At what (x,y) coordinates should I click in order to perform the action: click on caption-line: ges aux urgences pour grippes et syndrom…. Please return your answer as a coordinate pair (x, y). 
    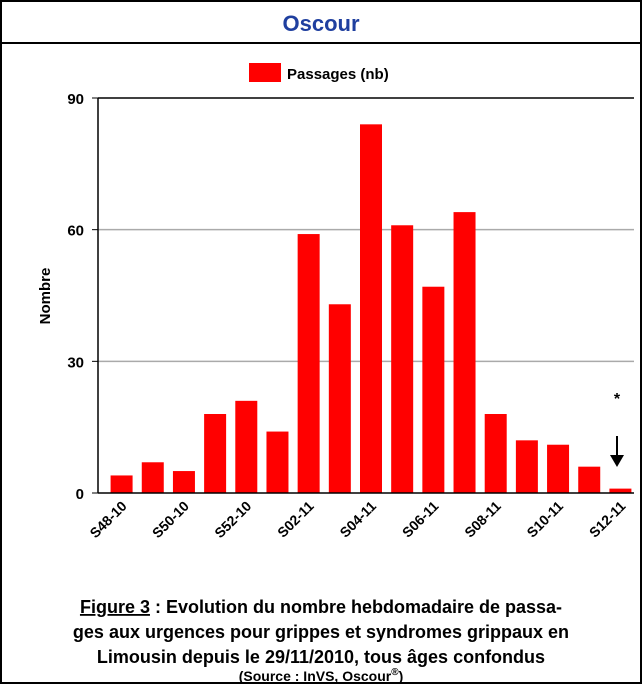
    Looking at the image, I should click on (321, 632).